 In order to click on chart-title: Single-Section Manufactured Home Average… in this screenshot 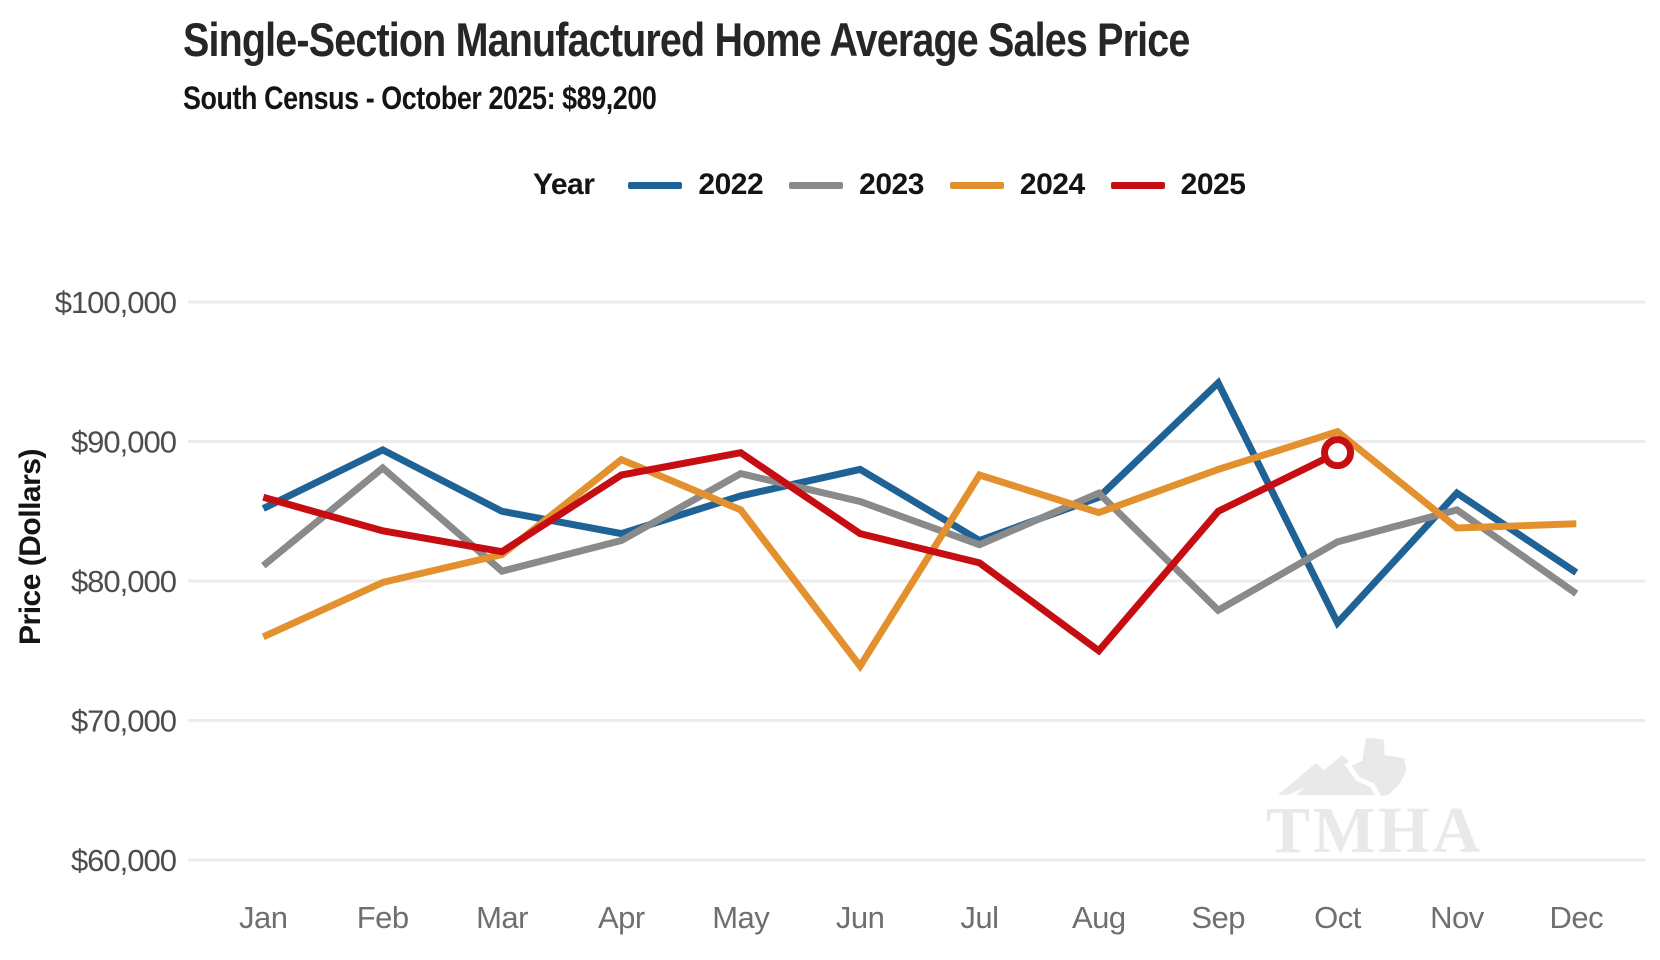, I will do `click(686, 39)`.